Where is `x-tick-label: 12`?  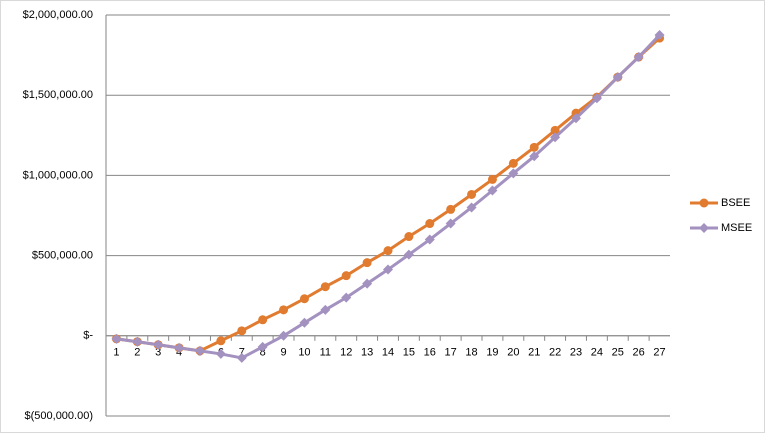
x-tick-label: 12 is located at coordinates (346, 353).